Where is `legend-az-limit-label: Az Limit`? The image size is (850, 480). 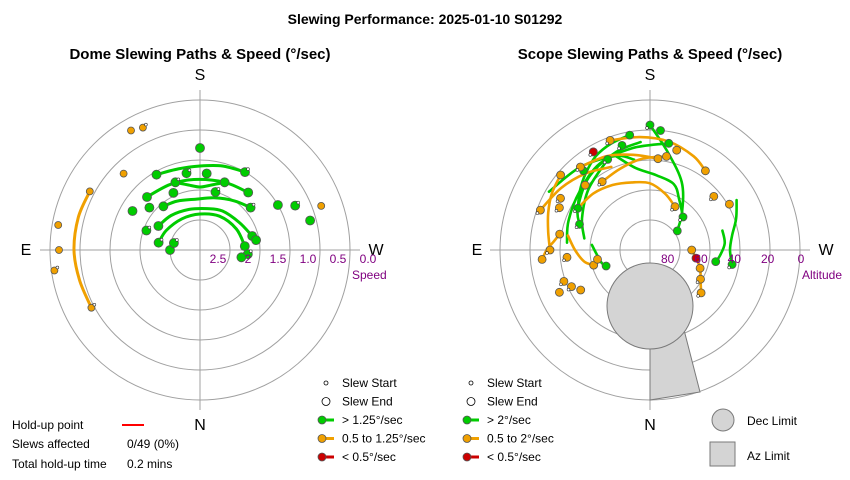 legend-az-limit-label: Az Limit is located at coordinates (768, 456).